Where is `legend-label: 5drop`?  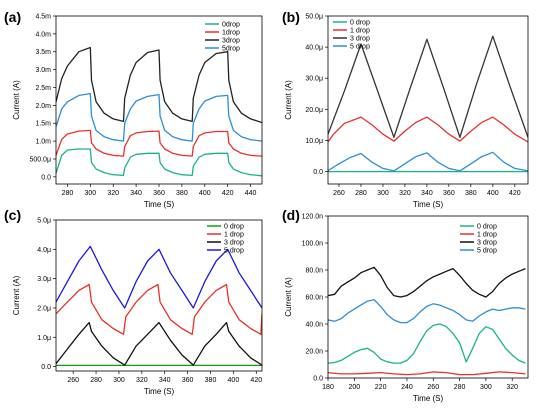 legend-label: 5drop is located at coordinates (231, 49).